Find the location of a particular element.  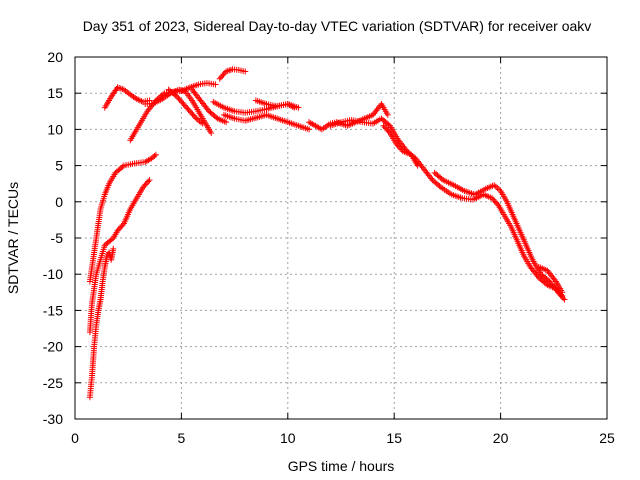

series-arc-m is located at coordinates (348, 117).